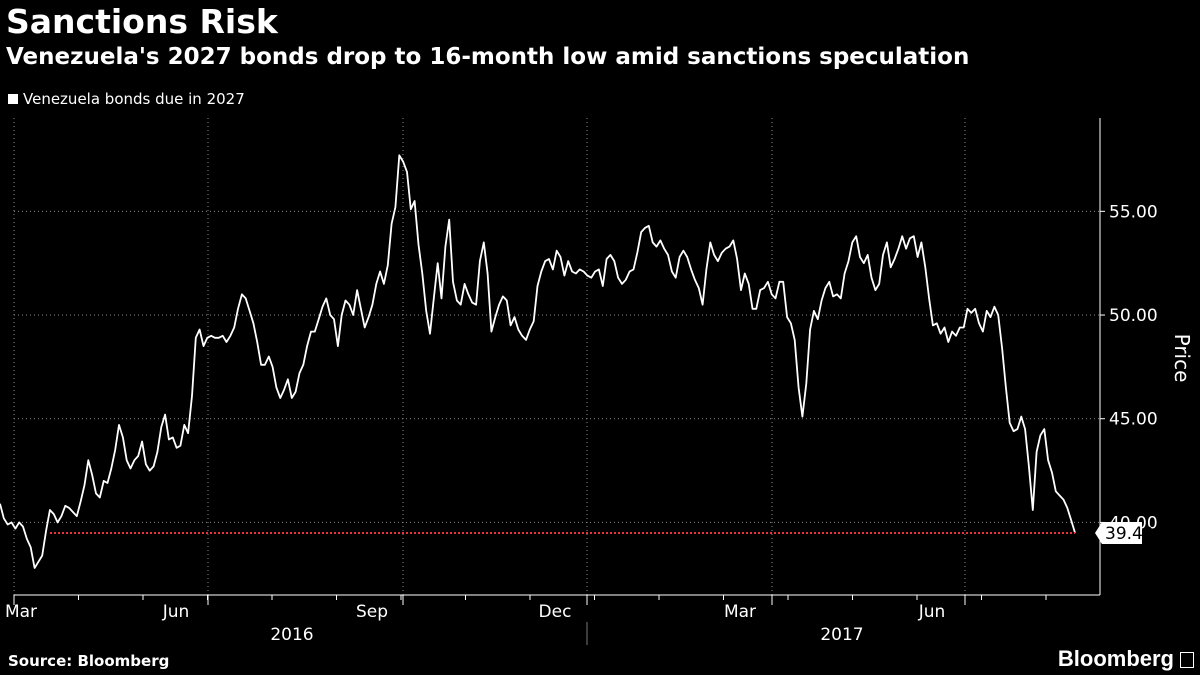 The width and height of the screenshot is (1200, 675). Describe the element at coordinates (372, 612) in the screenshot. I see `x-tick-label: Sep` at that location.